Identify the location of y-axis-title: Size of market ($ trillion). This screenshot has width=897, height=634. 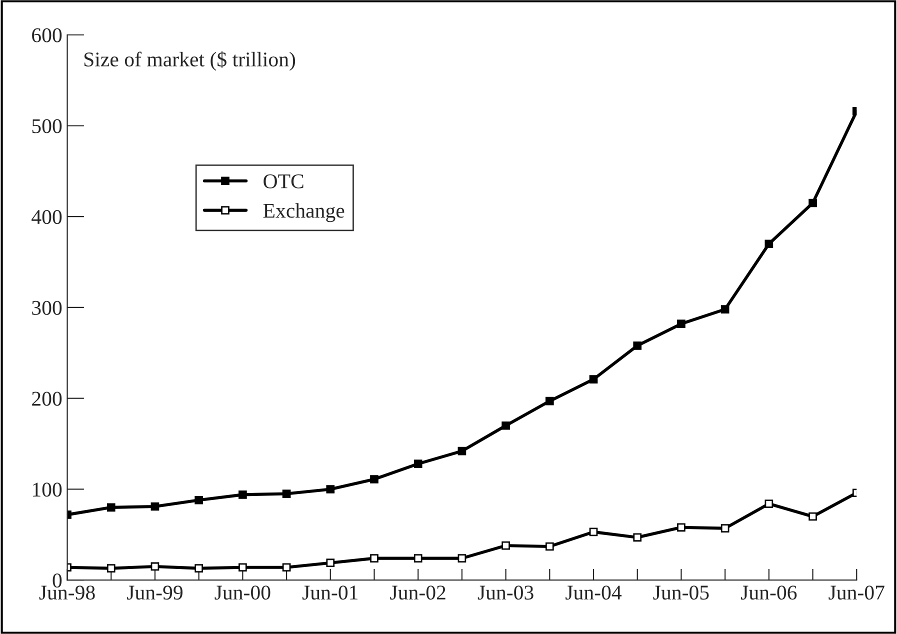
(190, 61).